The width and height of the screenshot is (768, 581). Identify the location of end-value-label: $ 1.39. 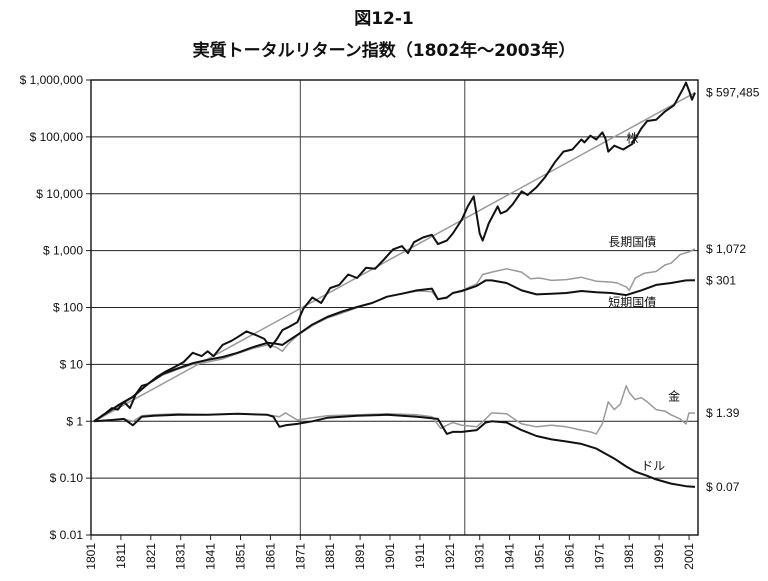
(723, 413).